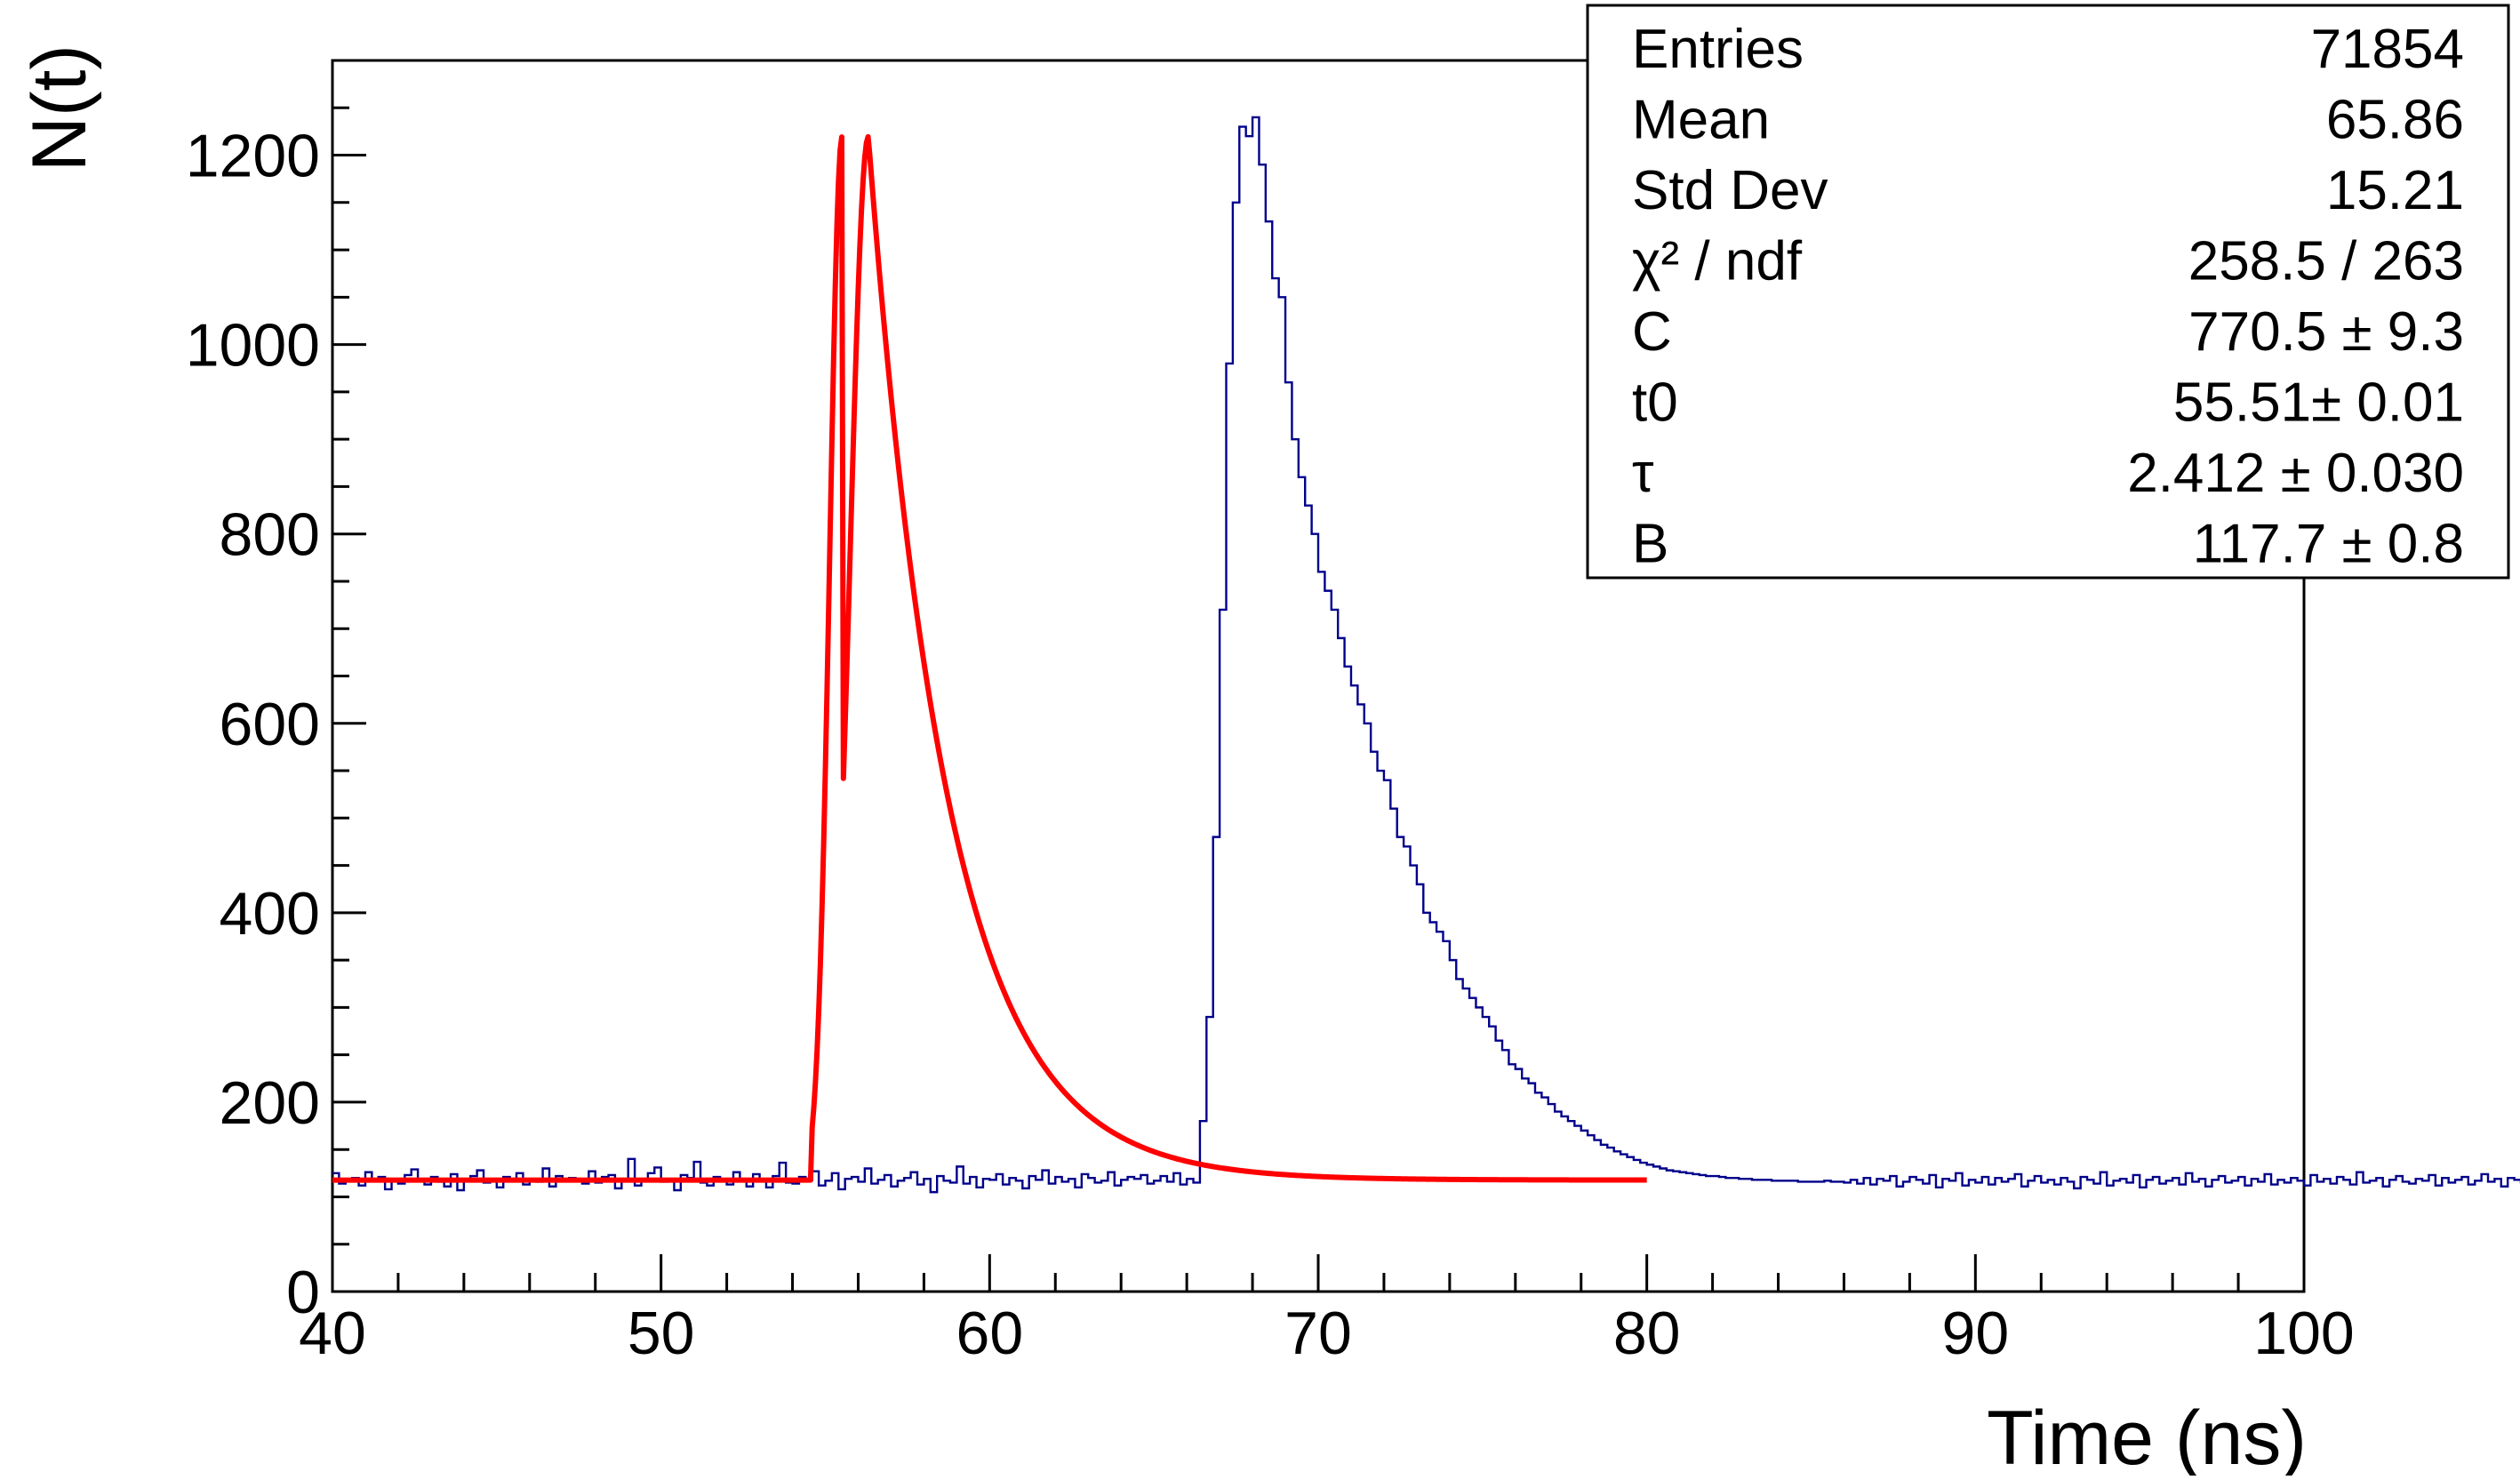 The width and height of the screenshot is (2520, 1480). What do you see at coordinates (332, 1333) in the screenshot?
I see `x-tick-label: 40` at bounding box center [332, 1333].